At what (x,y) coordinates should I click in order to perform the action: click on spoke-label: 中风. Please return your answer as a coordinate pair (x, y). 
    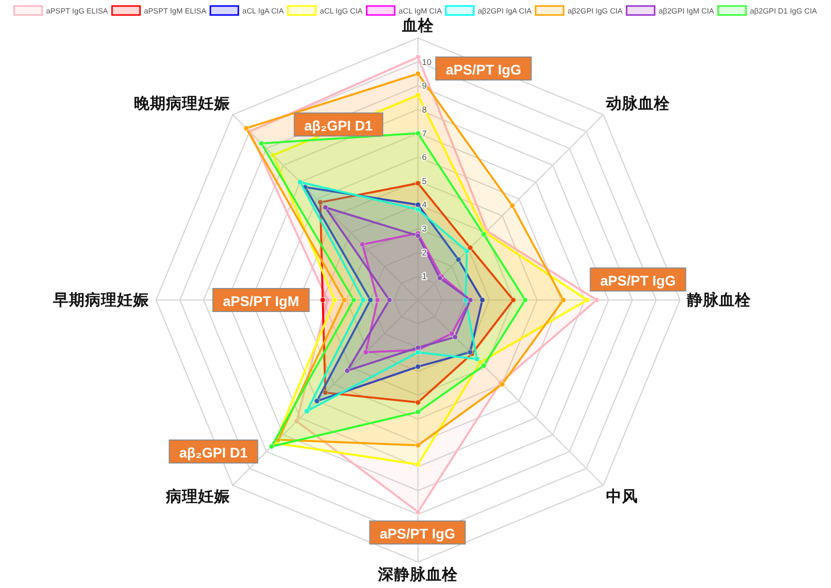
    Looking at the image, I should click on (622, 497).